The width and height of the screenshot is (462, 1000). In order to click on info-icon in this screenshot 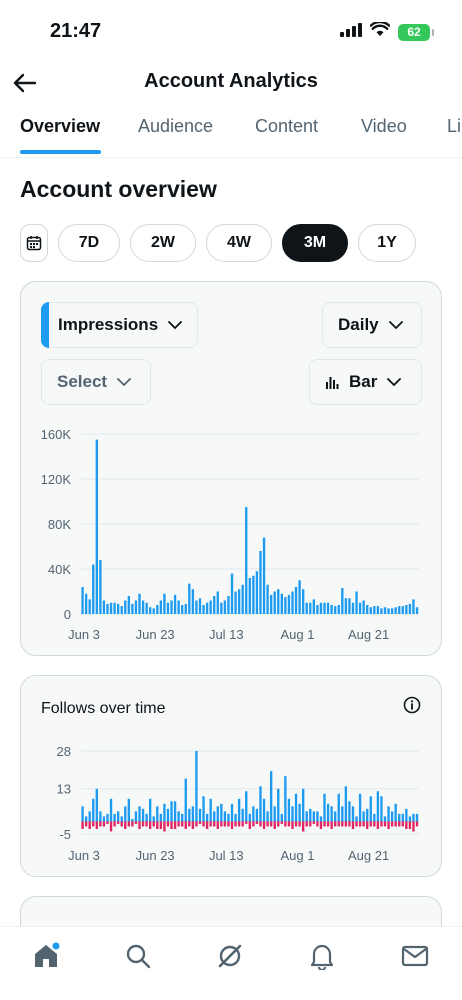, I will do `click(412, 705)`.